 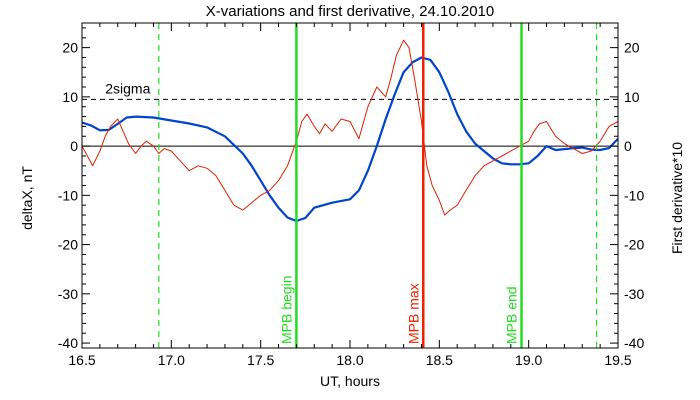 What do you see at coordinates (81, 360) in the screenshot?
I see `x-tick-label: 16.5` at bounding box center [81, 360].